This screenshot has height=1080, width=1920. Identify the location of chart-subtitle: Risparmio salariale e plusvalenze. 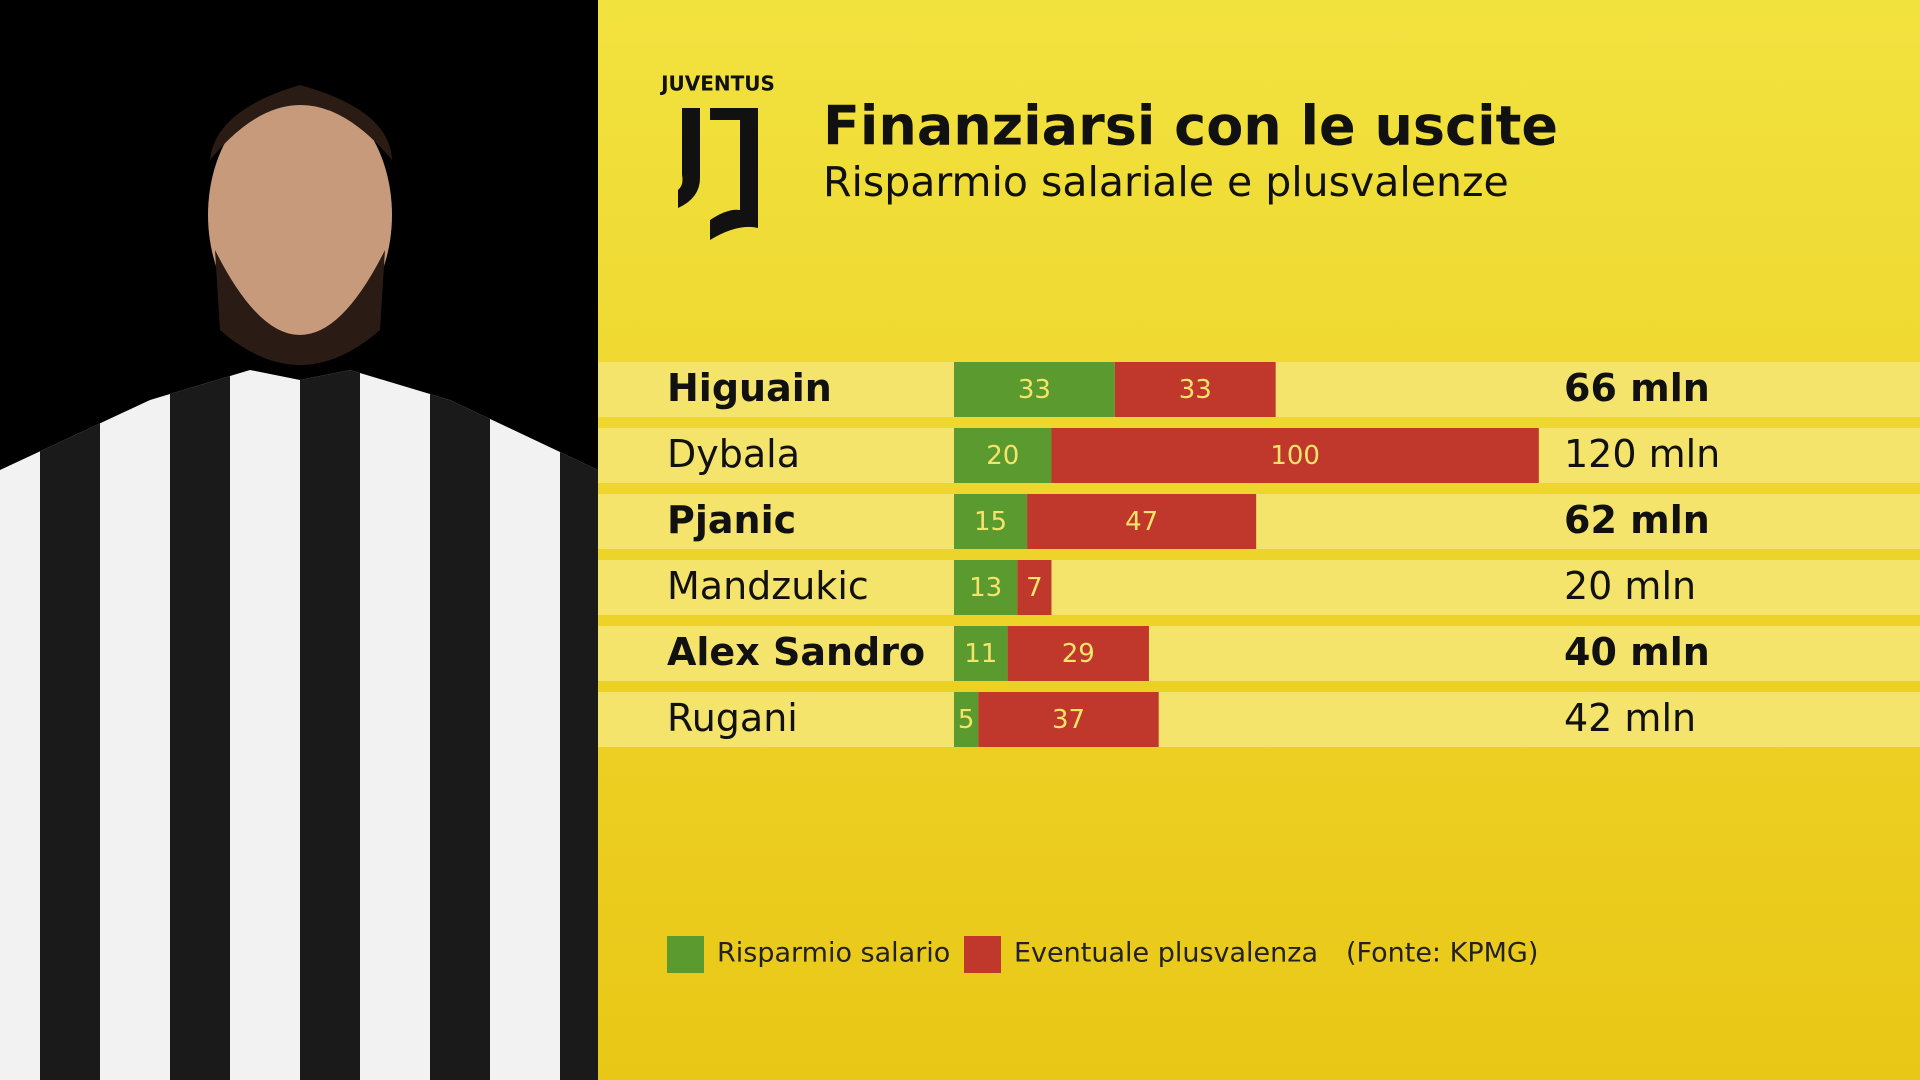
(1166, 182).